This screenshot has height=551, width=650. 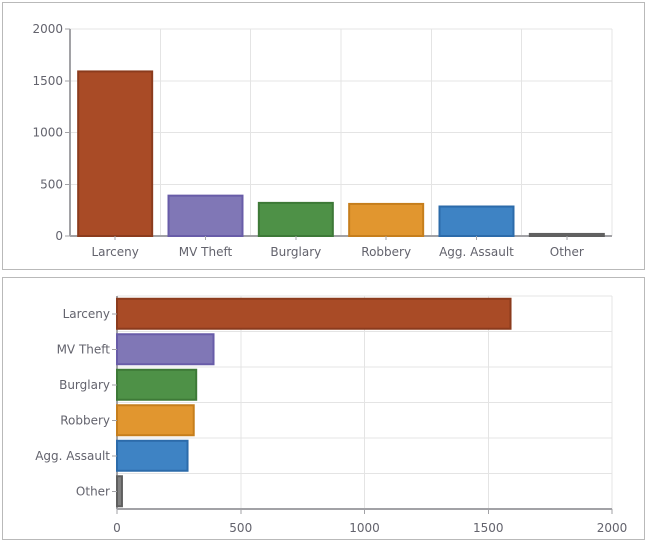 I want to click on x-axis-tick-label: 1000, so click(x=364, y=528).